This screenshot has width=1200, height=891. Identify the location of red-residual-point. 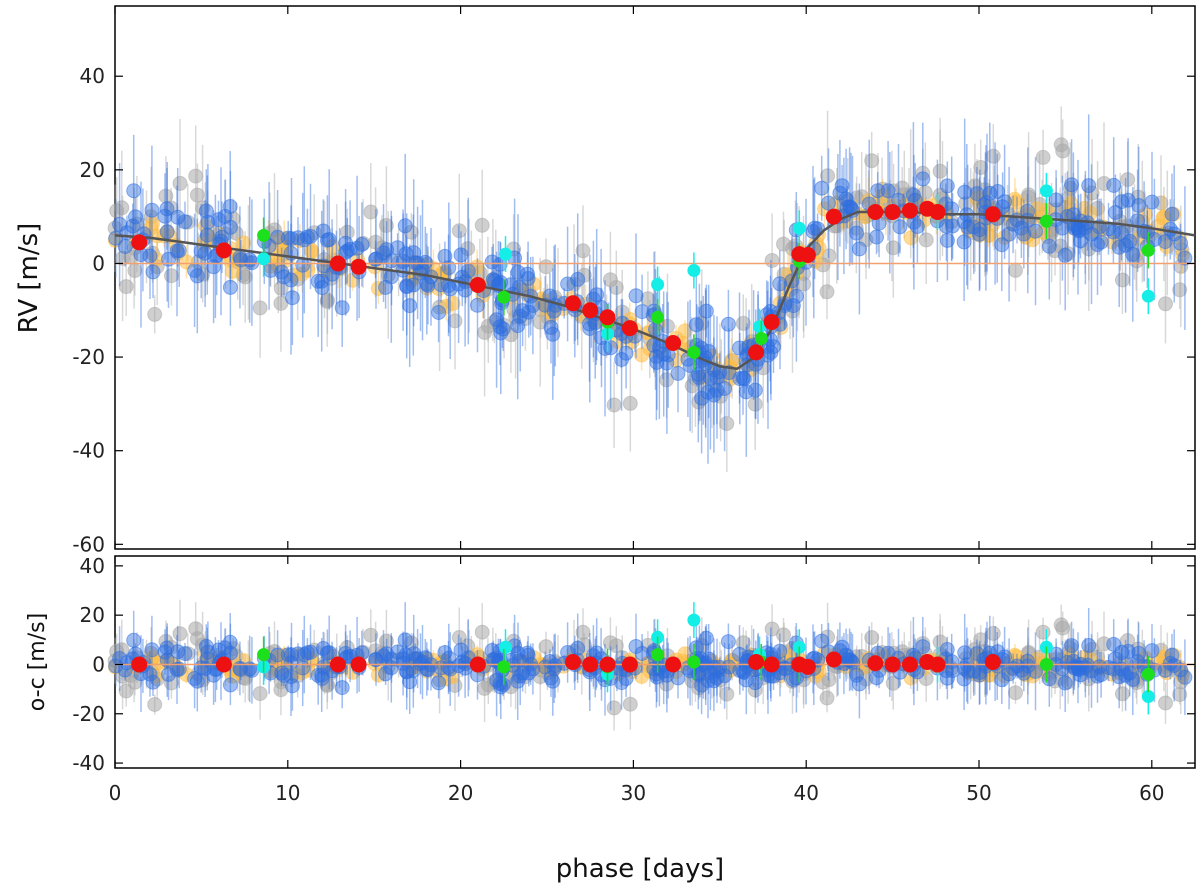
(590, 664).